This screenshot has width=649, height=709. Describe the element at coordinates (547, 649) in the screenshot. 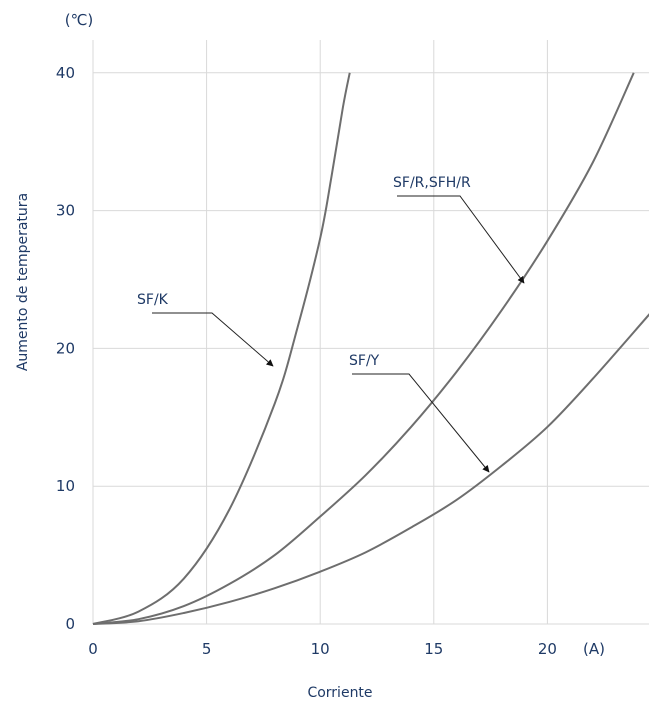

I see `x-tick-label: 20` at that location.